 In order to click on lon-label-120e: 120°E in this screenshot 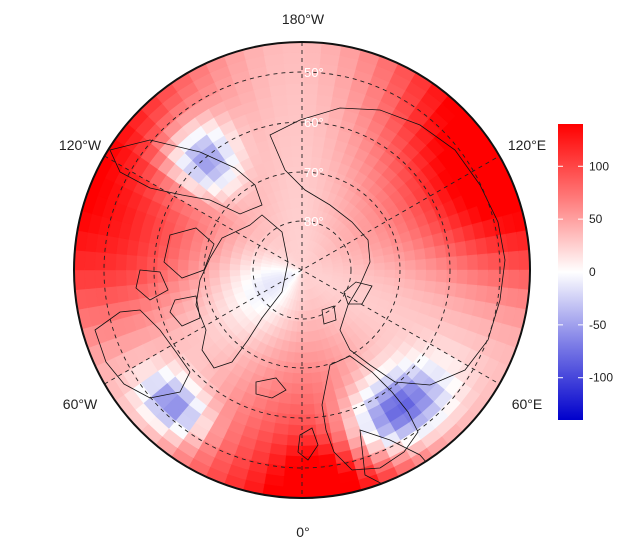, I will do `click(527, 145)`.